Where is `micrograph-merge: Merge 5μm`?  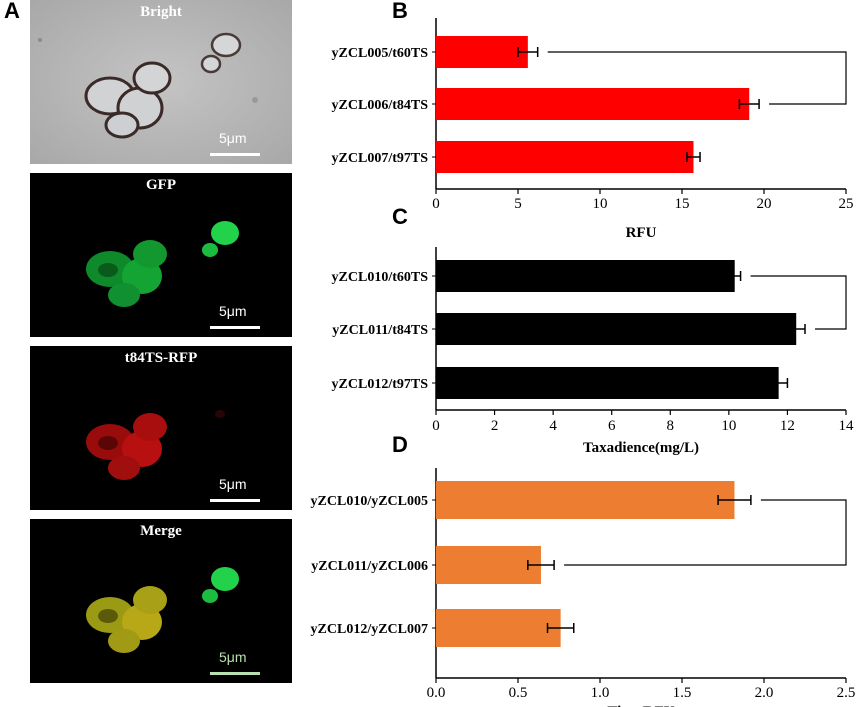
micrograph-merge: Merge 5μm is located at coordinates (161, 601).